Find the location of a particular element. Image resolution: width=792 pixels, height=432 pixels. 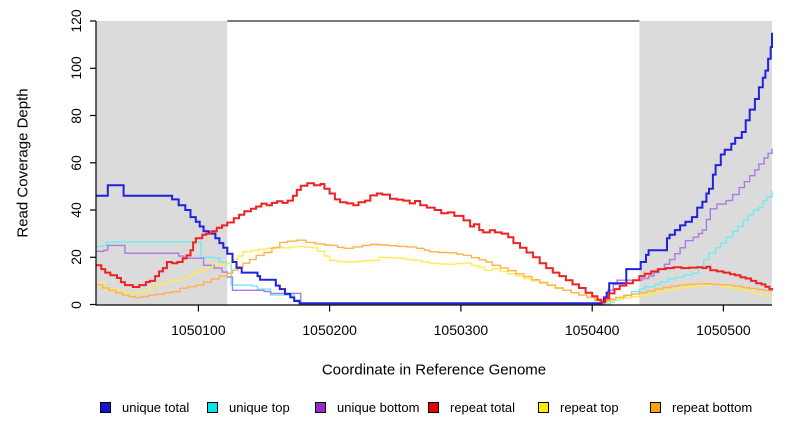

legend-label-unique-bottom: unique bottom is located at coordinates (378, 407).